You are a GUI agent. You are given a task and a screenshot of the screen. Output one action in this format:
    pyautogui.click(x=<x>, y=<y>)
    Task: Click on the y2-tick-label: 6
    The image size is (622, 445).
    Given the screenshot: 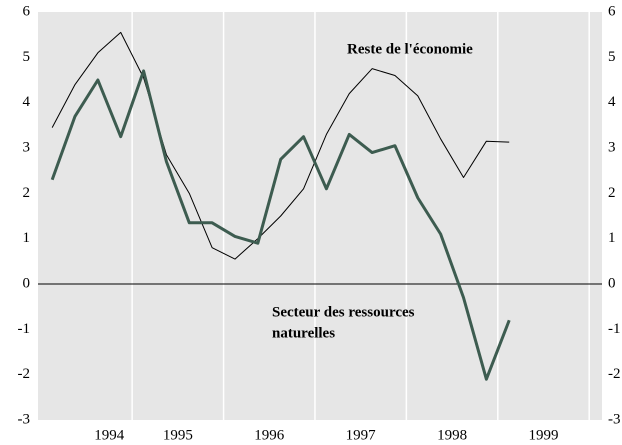 What is the action you would take?
    pyautogui.click(x=612, y=11)
    